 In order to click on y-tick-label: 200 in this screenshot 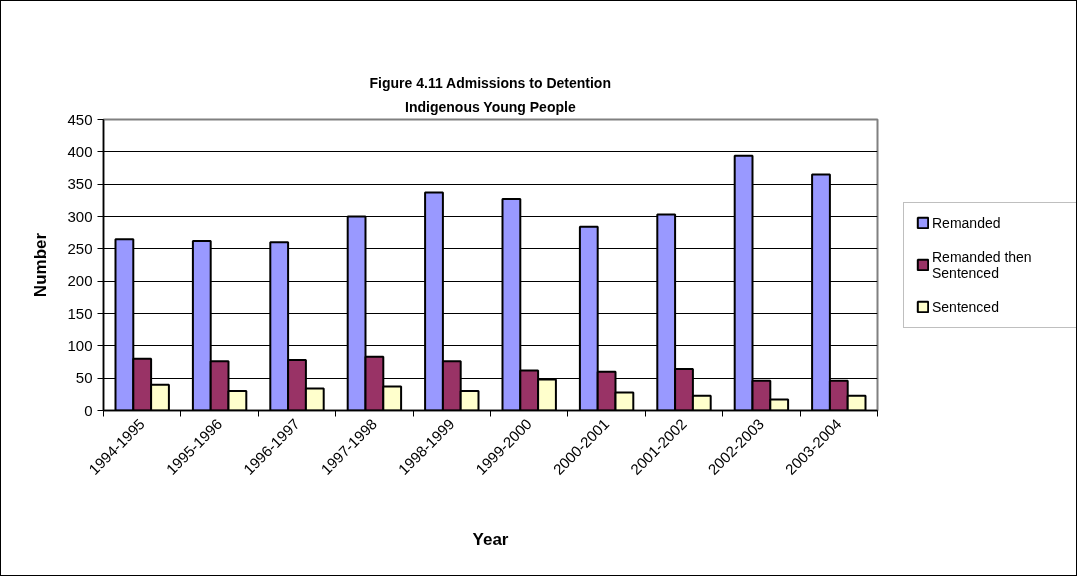, I will do `click(80, 281)`.